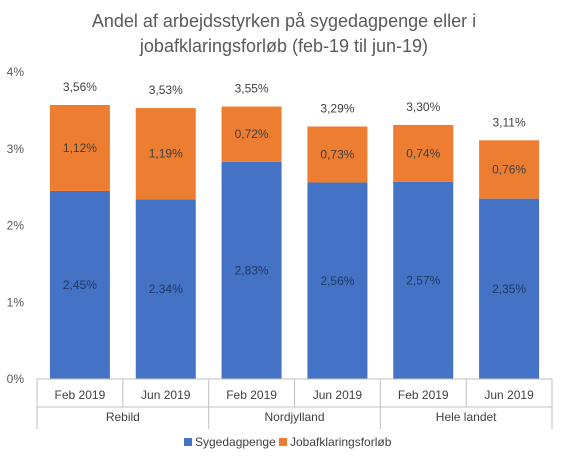 Image resolution: width=568 pixels, height=468 pixels. What do you see at coordinates (283, 46) in the screenshot?
I see `chart-title-line: jobafklaringsforløb (feb-19 til jun-19)` at bounding box center [283, 46].